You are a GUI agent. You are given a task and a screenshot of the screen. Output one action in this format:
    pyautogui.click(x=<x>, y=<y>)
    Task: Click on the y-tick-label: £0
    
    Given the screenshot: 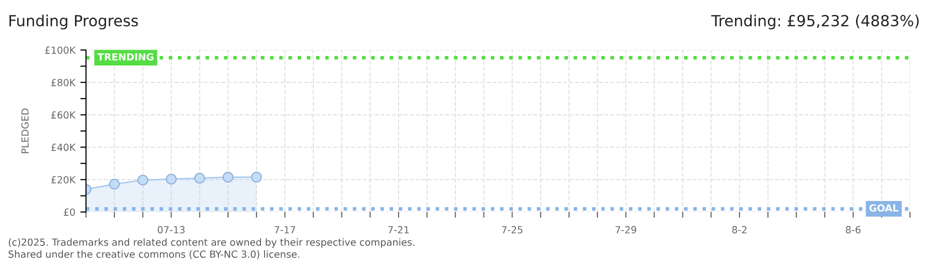 What is the action you would take?
    pyautogui.click(x=69, y=212)
    